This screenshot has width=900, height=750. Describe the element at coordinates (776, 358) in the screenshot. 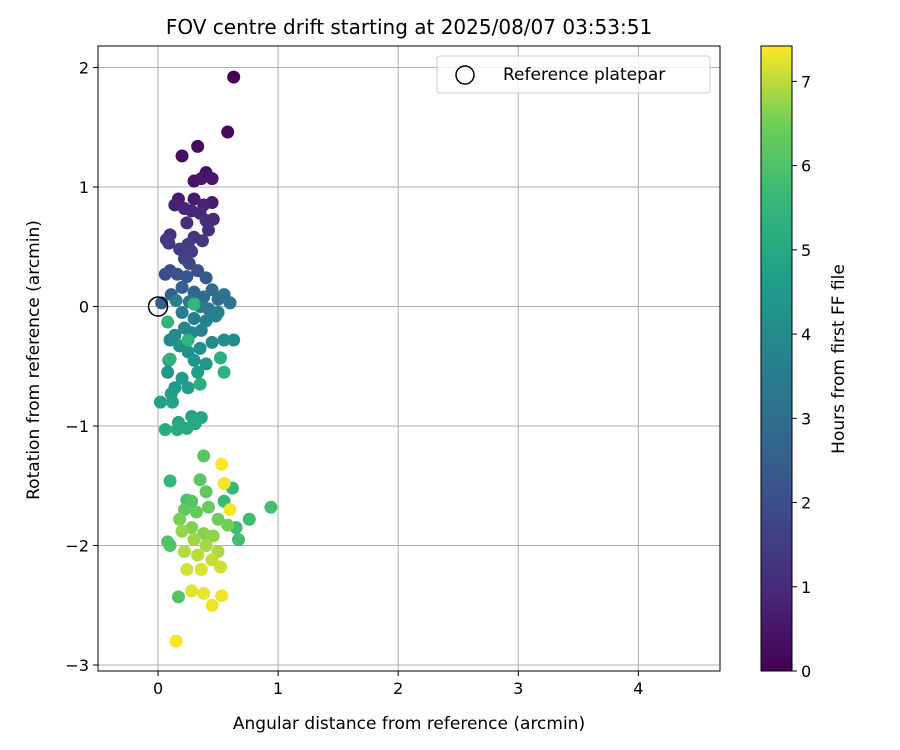

I see `colorbar-gradient` at that location.